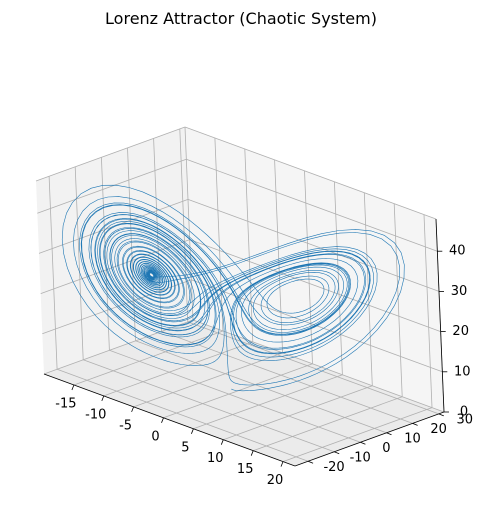 Image resolution: width=494 pixels, height=506 pixels. I want to click on x-tick-label: 0, so click(155, 436).